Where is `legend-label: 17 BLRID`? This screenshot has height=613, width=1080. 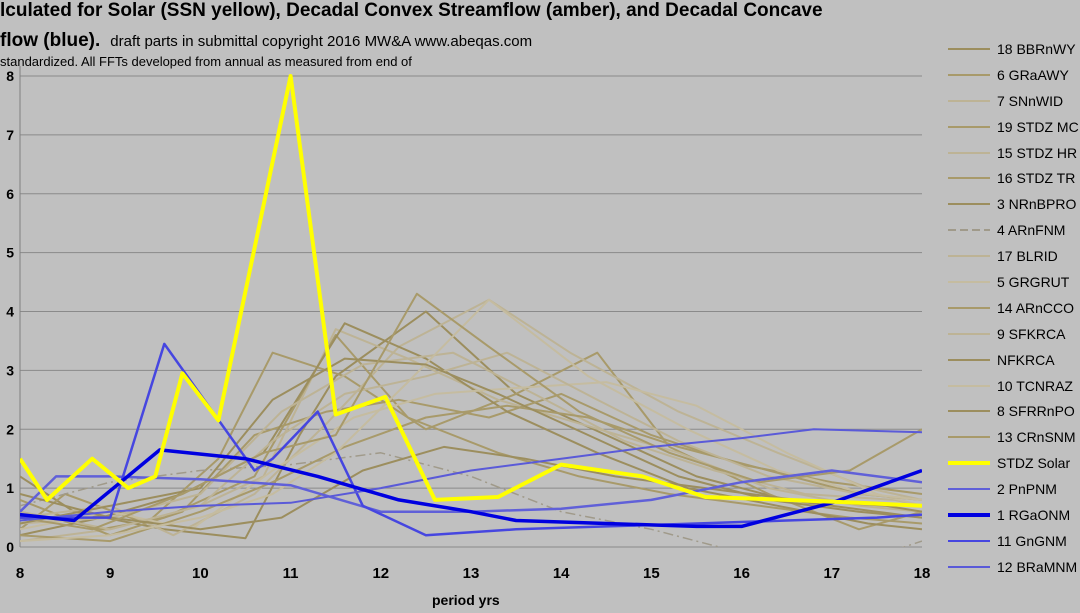 legend-label: 17 BLRID is located at coordinates (1027, 256).